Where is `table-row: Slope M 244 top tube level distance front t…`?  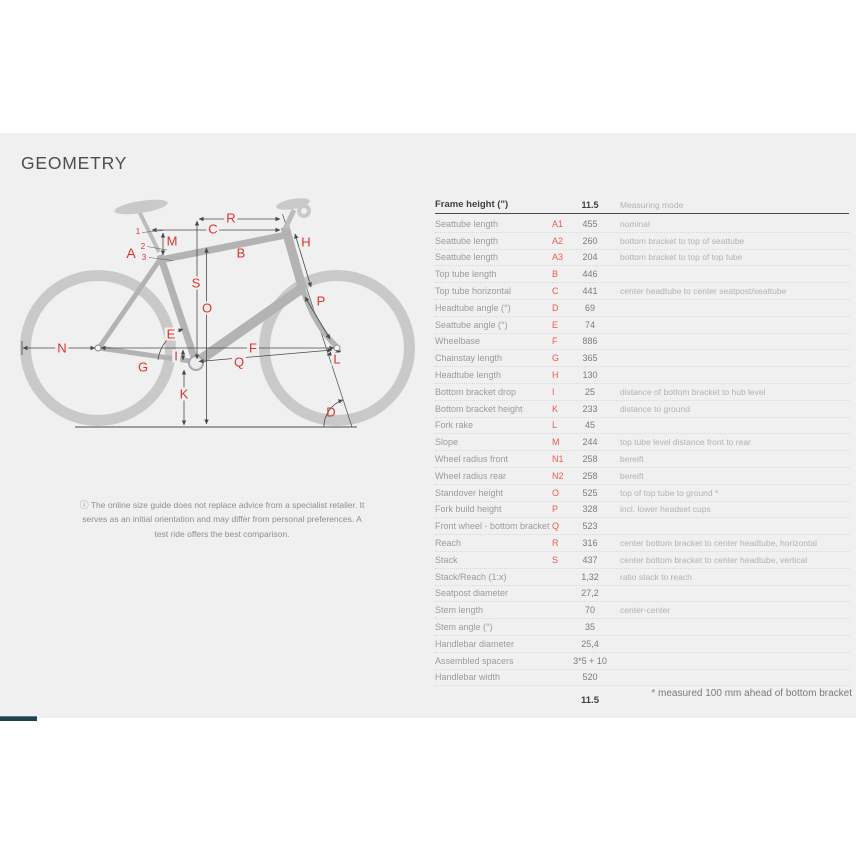
table-row: Slope M 244 top tube level distance front t… is located at coordinates (642, 443).